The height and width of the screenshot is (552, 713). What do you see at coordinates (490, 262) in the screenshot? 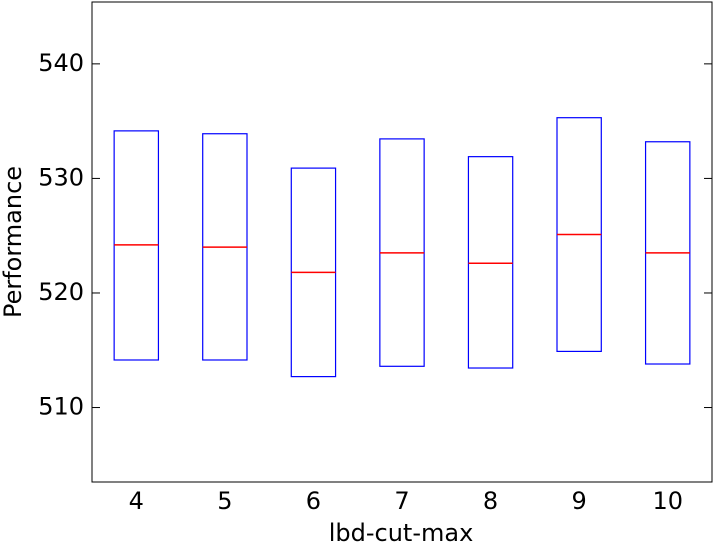
I see `box` at bounding box center [490, 262].